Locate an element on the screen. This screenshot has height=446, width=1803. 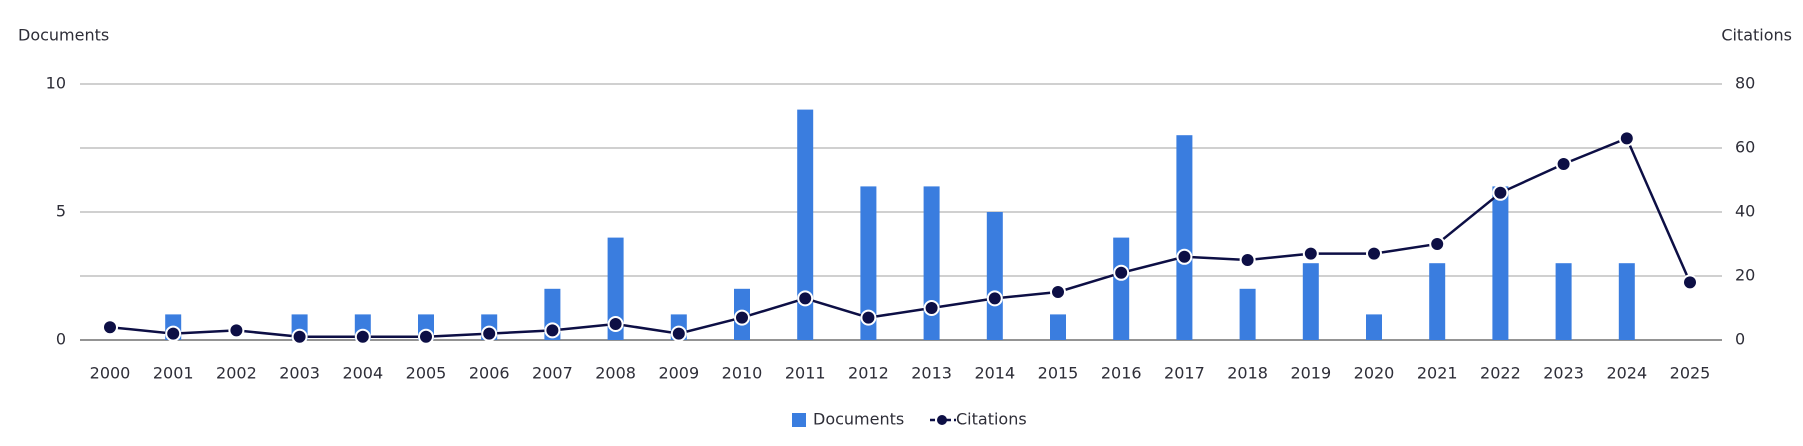
legend-label: Citations is located at coordinates (991, 419).